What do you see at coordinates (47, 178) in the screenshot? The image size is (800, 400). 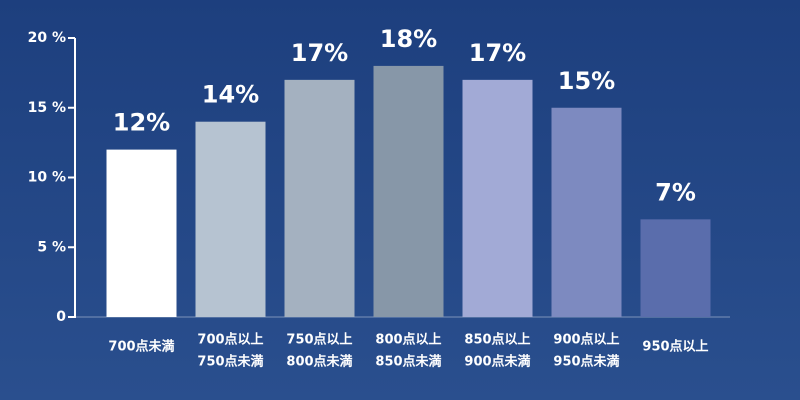 I see `y-tick-label: 10 %` at bounding box center [47, 178].